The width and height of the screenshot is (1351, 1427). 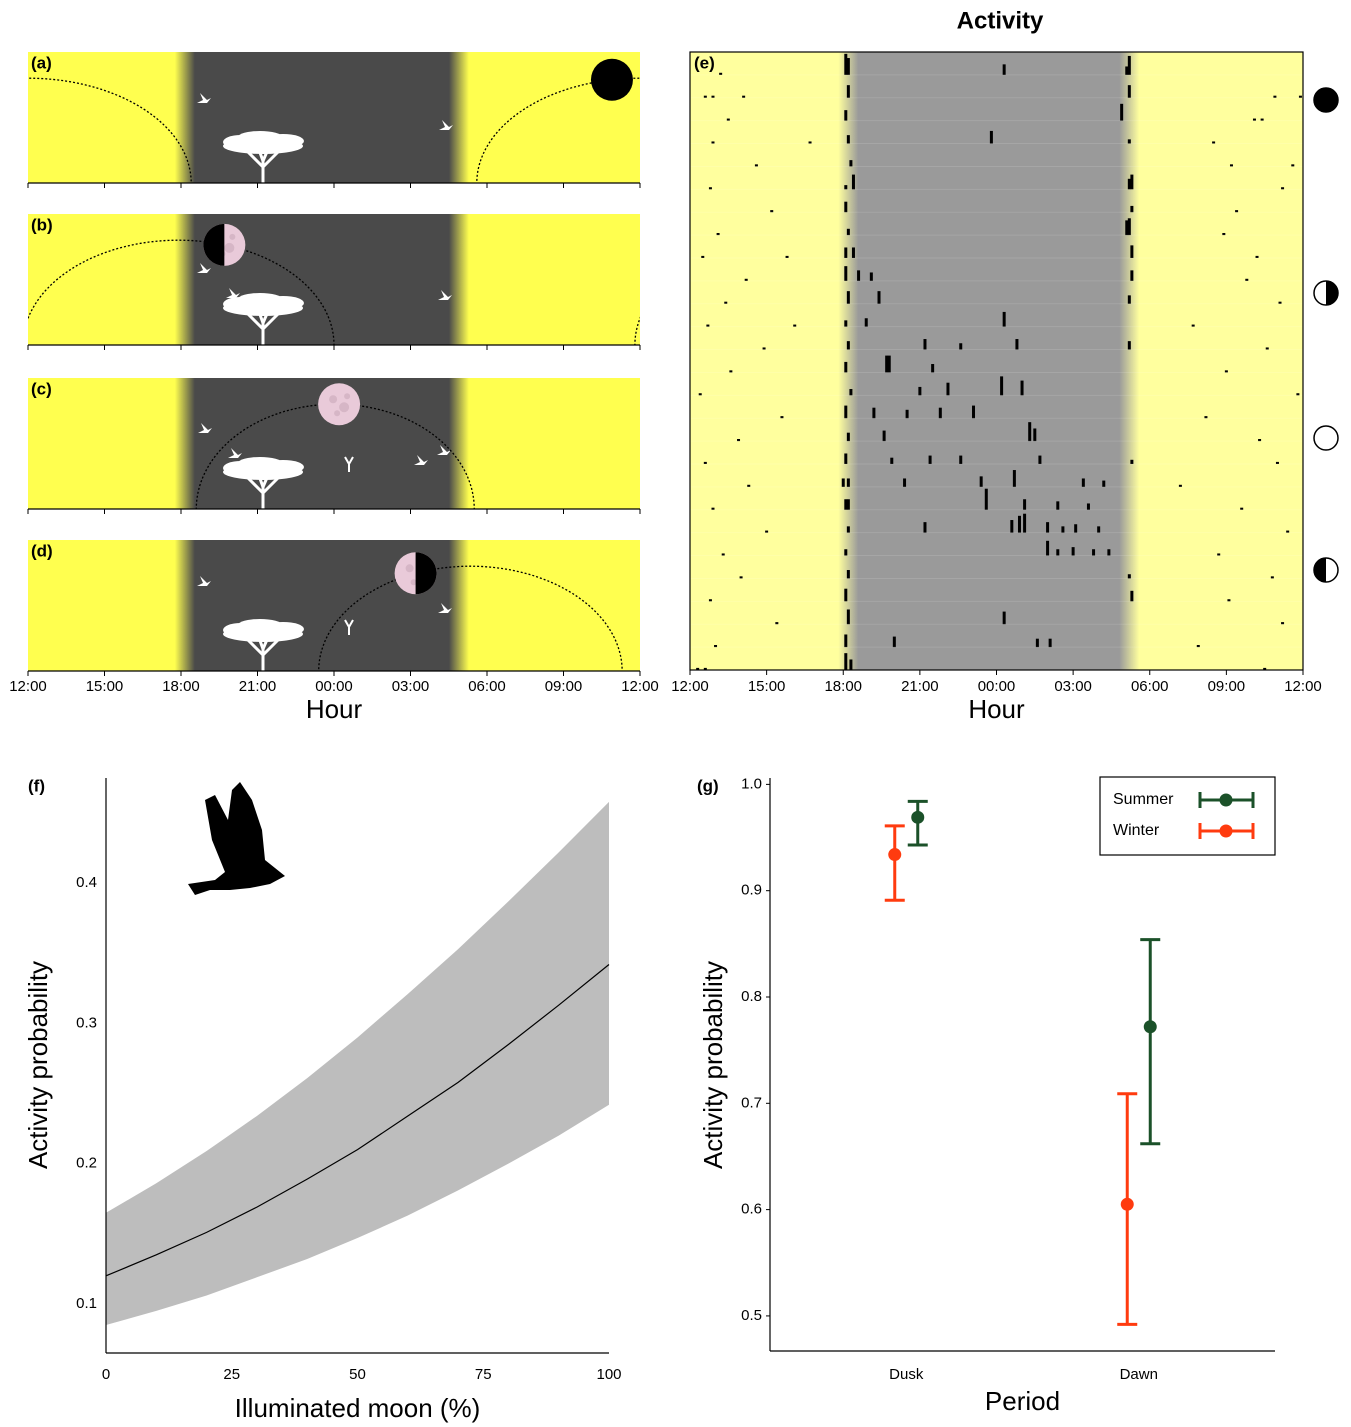 I want to click on tree-silhouette, so click(x=263, y=483).